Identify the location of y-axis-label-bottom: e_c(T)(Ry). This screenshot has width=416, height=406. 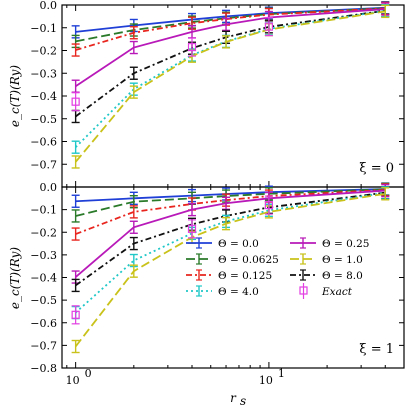
(15, 278).